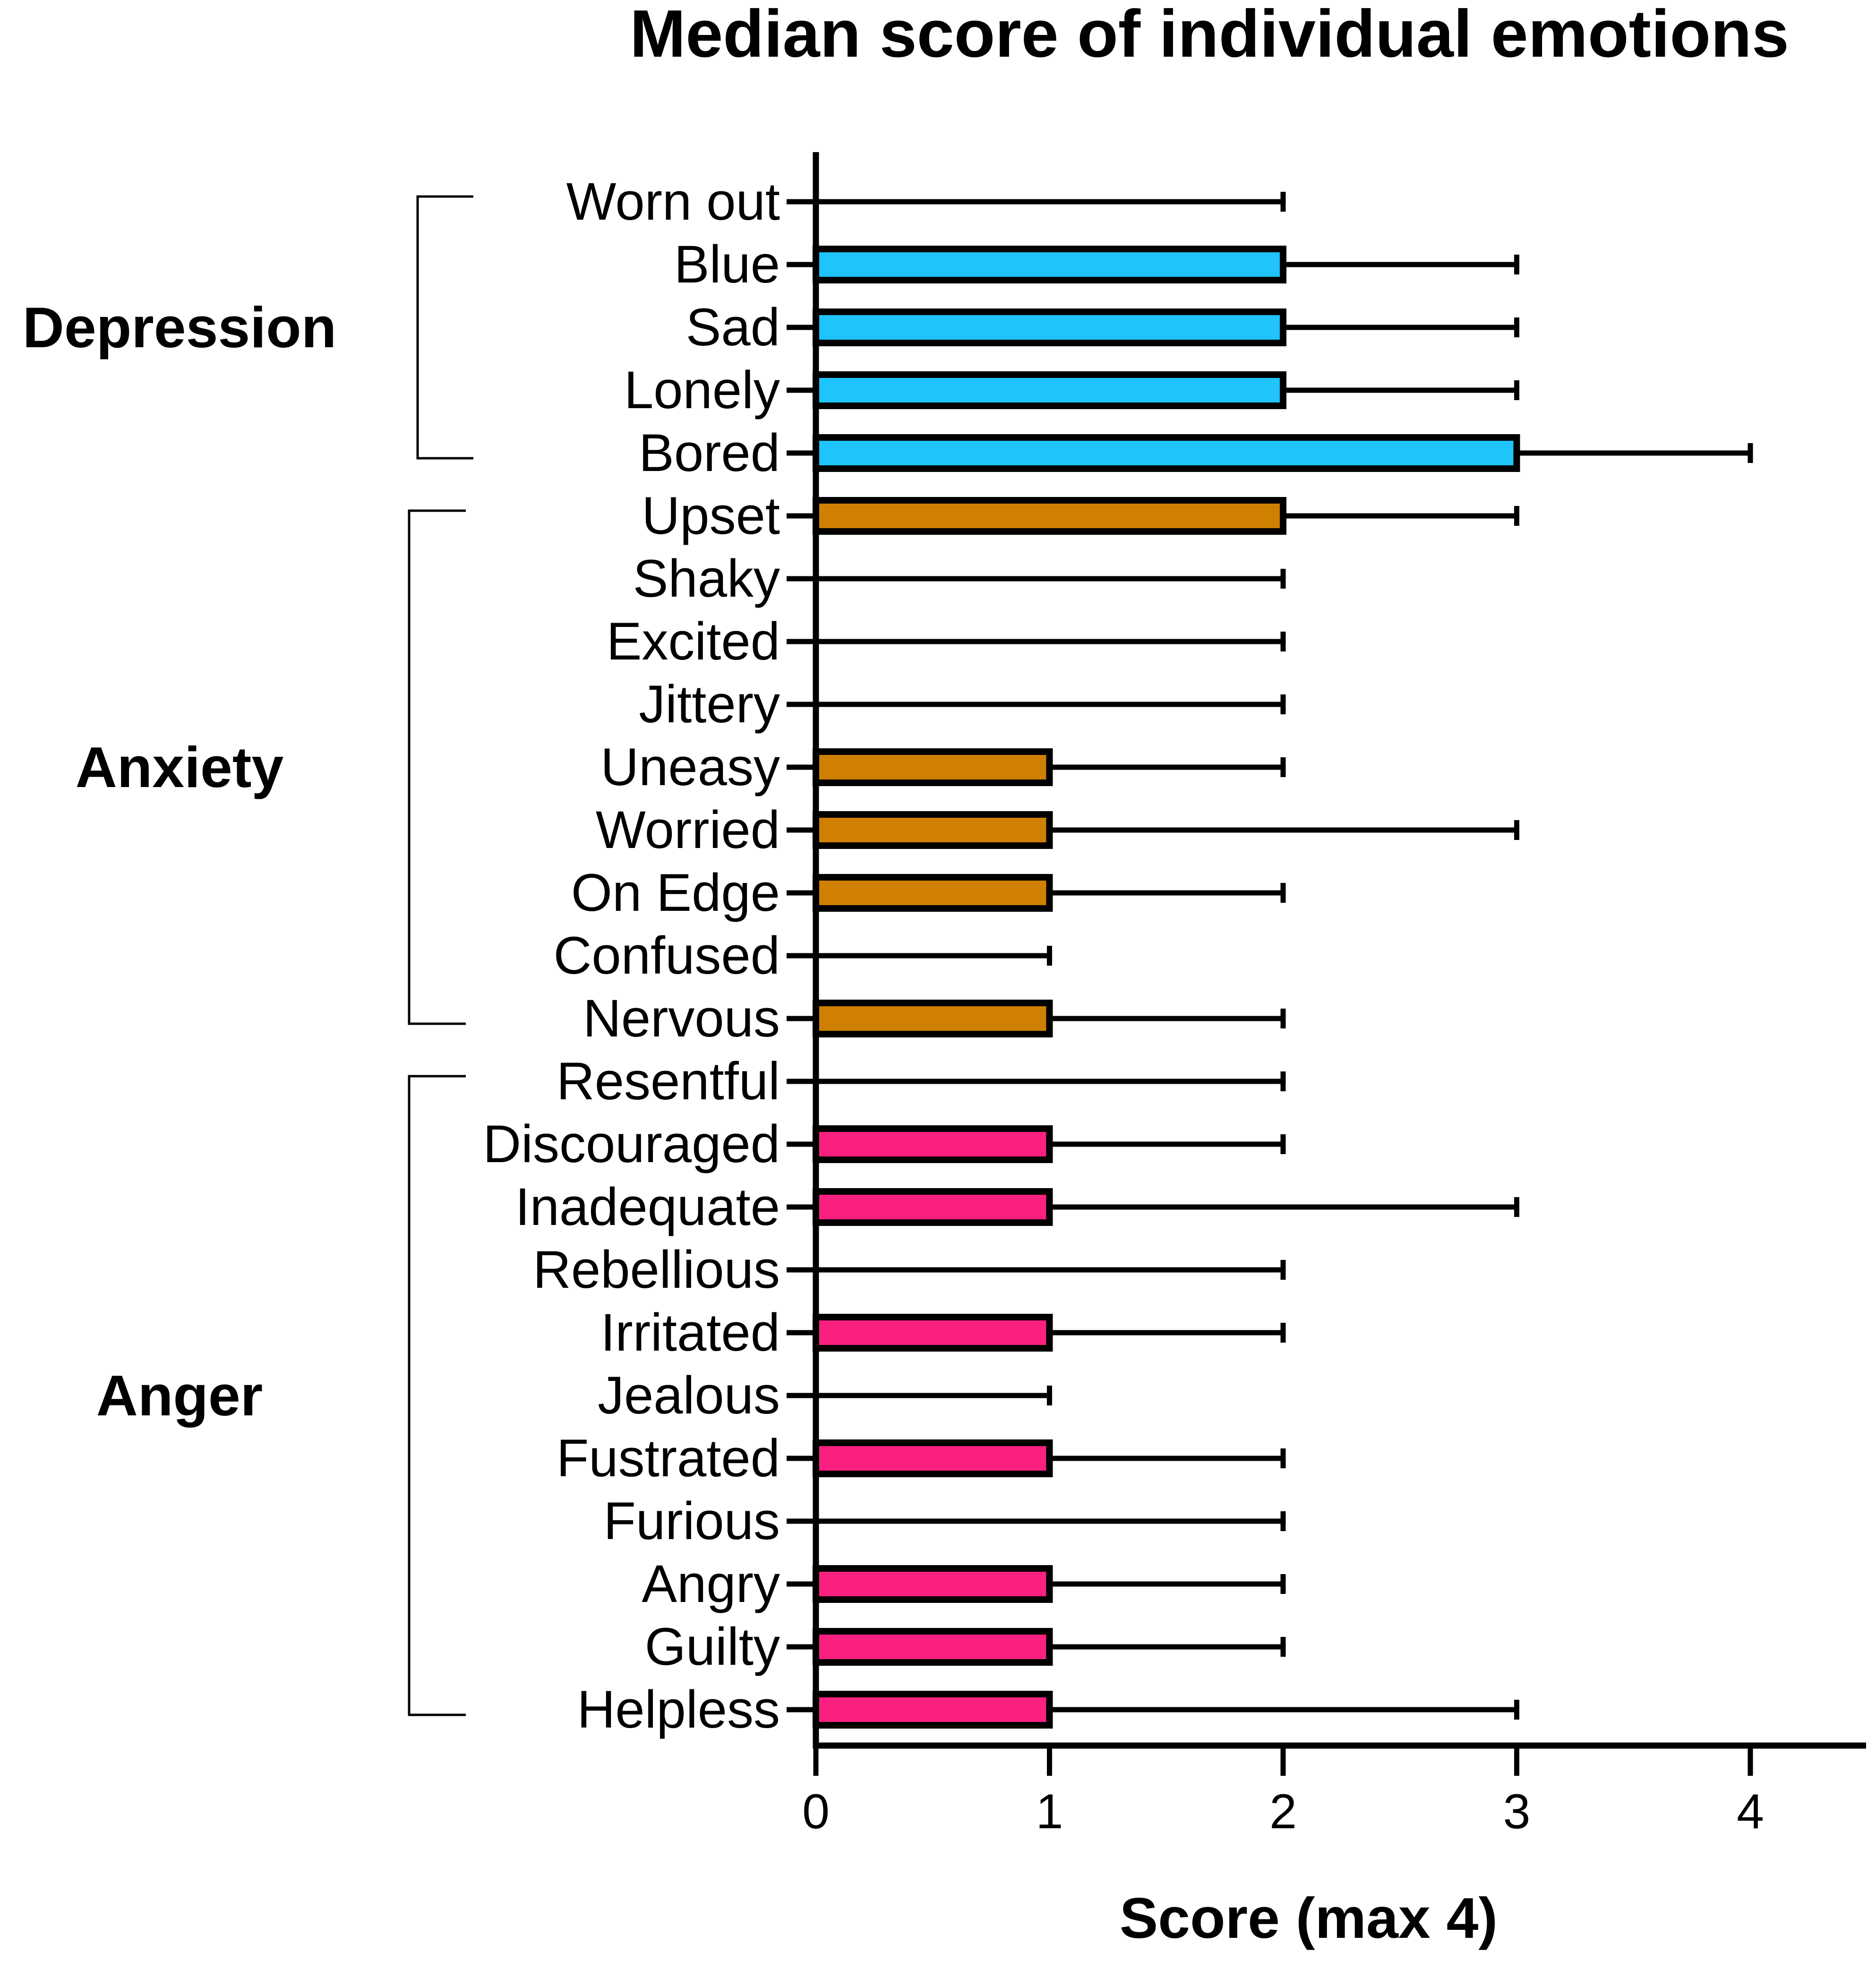 The image size is (1876, 1961). Describe the element at coordinates (1166, 453) in the screenshot. I see `bar-bored` at that location.